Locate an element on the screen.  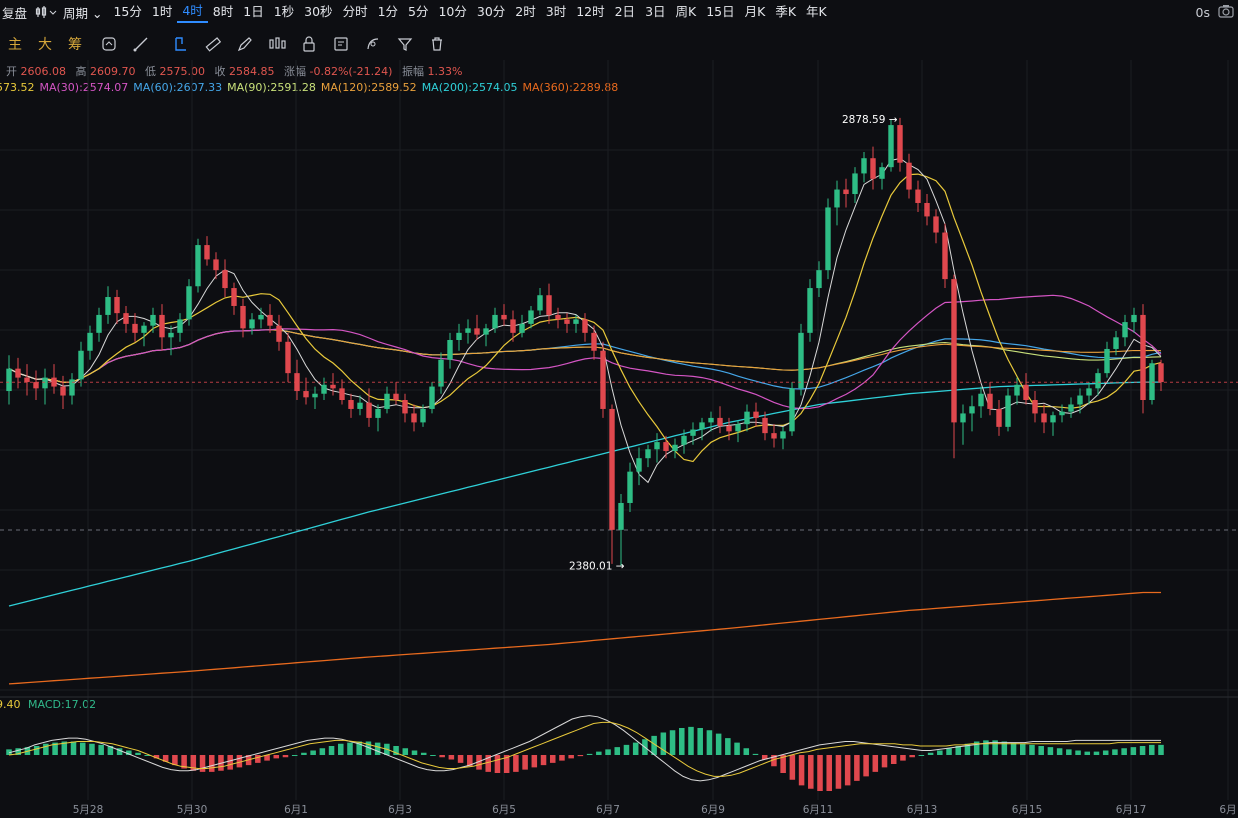
interval-20: 季K is located at coordinates (786, 11).